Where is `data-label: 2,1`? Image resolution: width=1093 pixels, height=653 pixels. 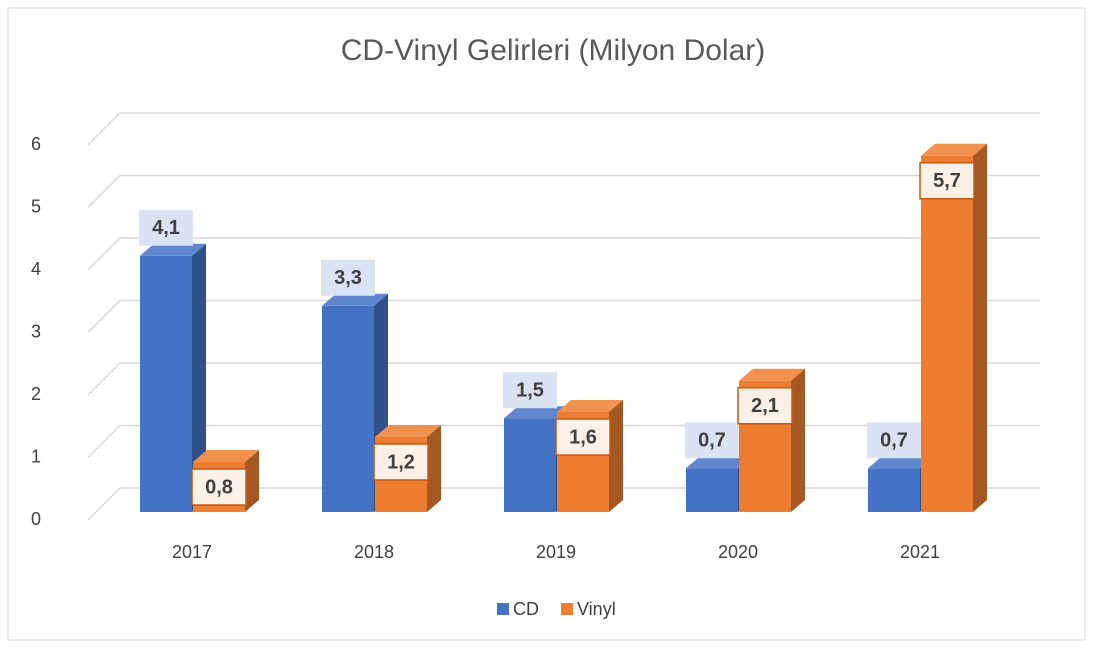 data-label: 2,1 is located at coordinates (765, 406).